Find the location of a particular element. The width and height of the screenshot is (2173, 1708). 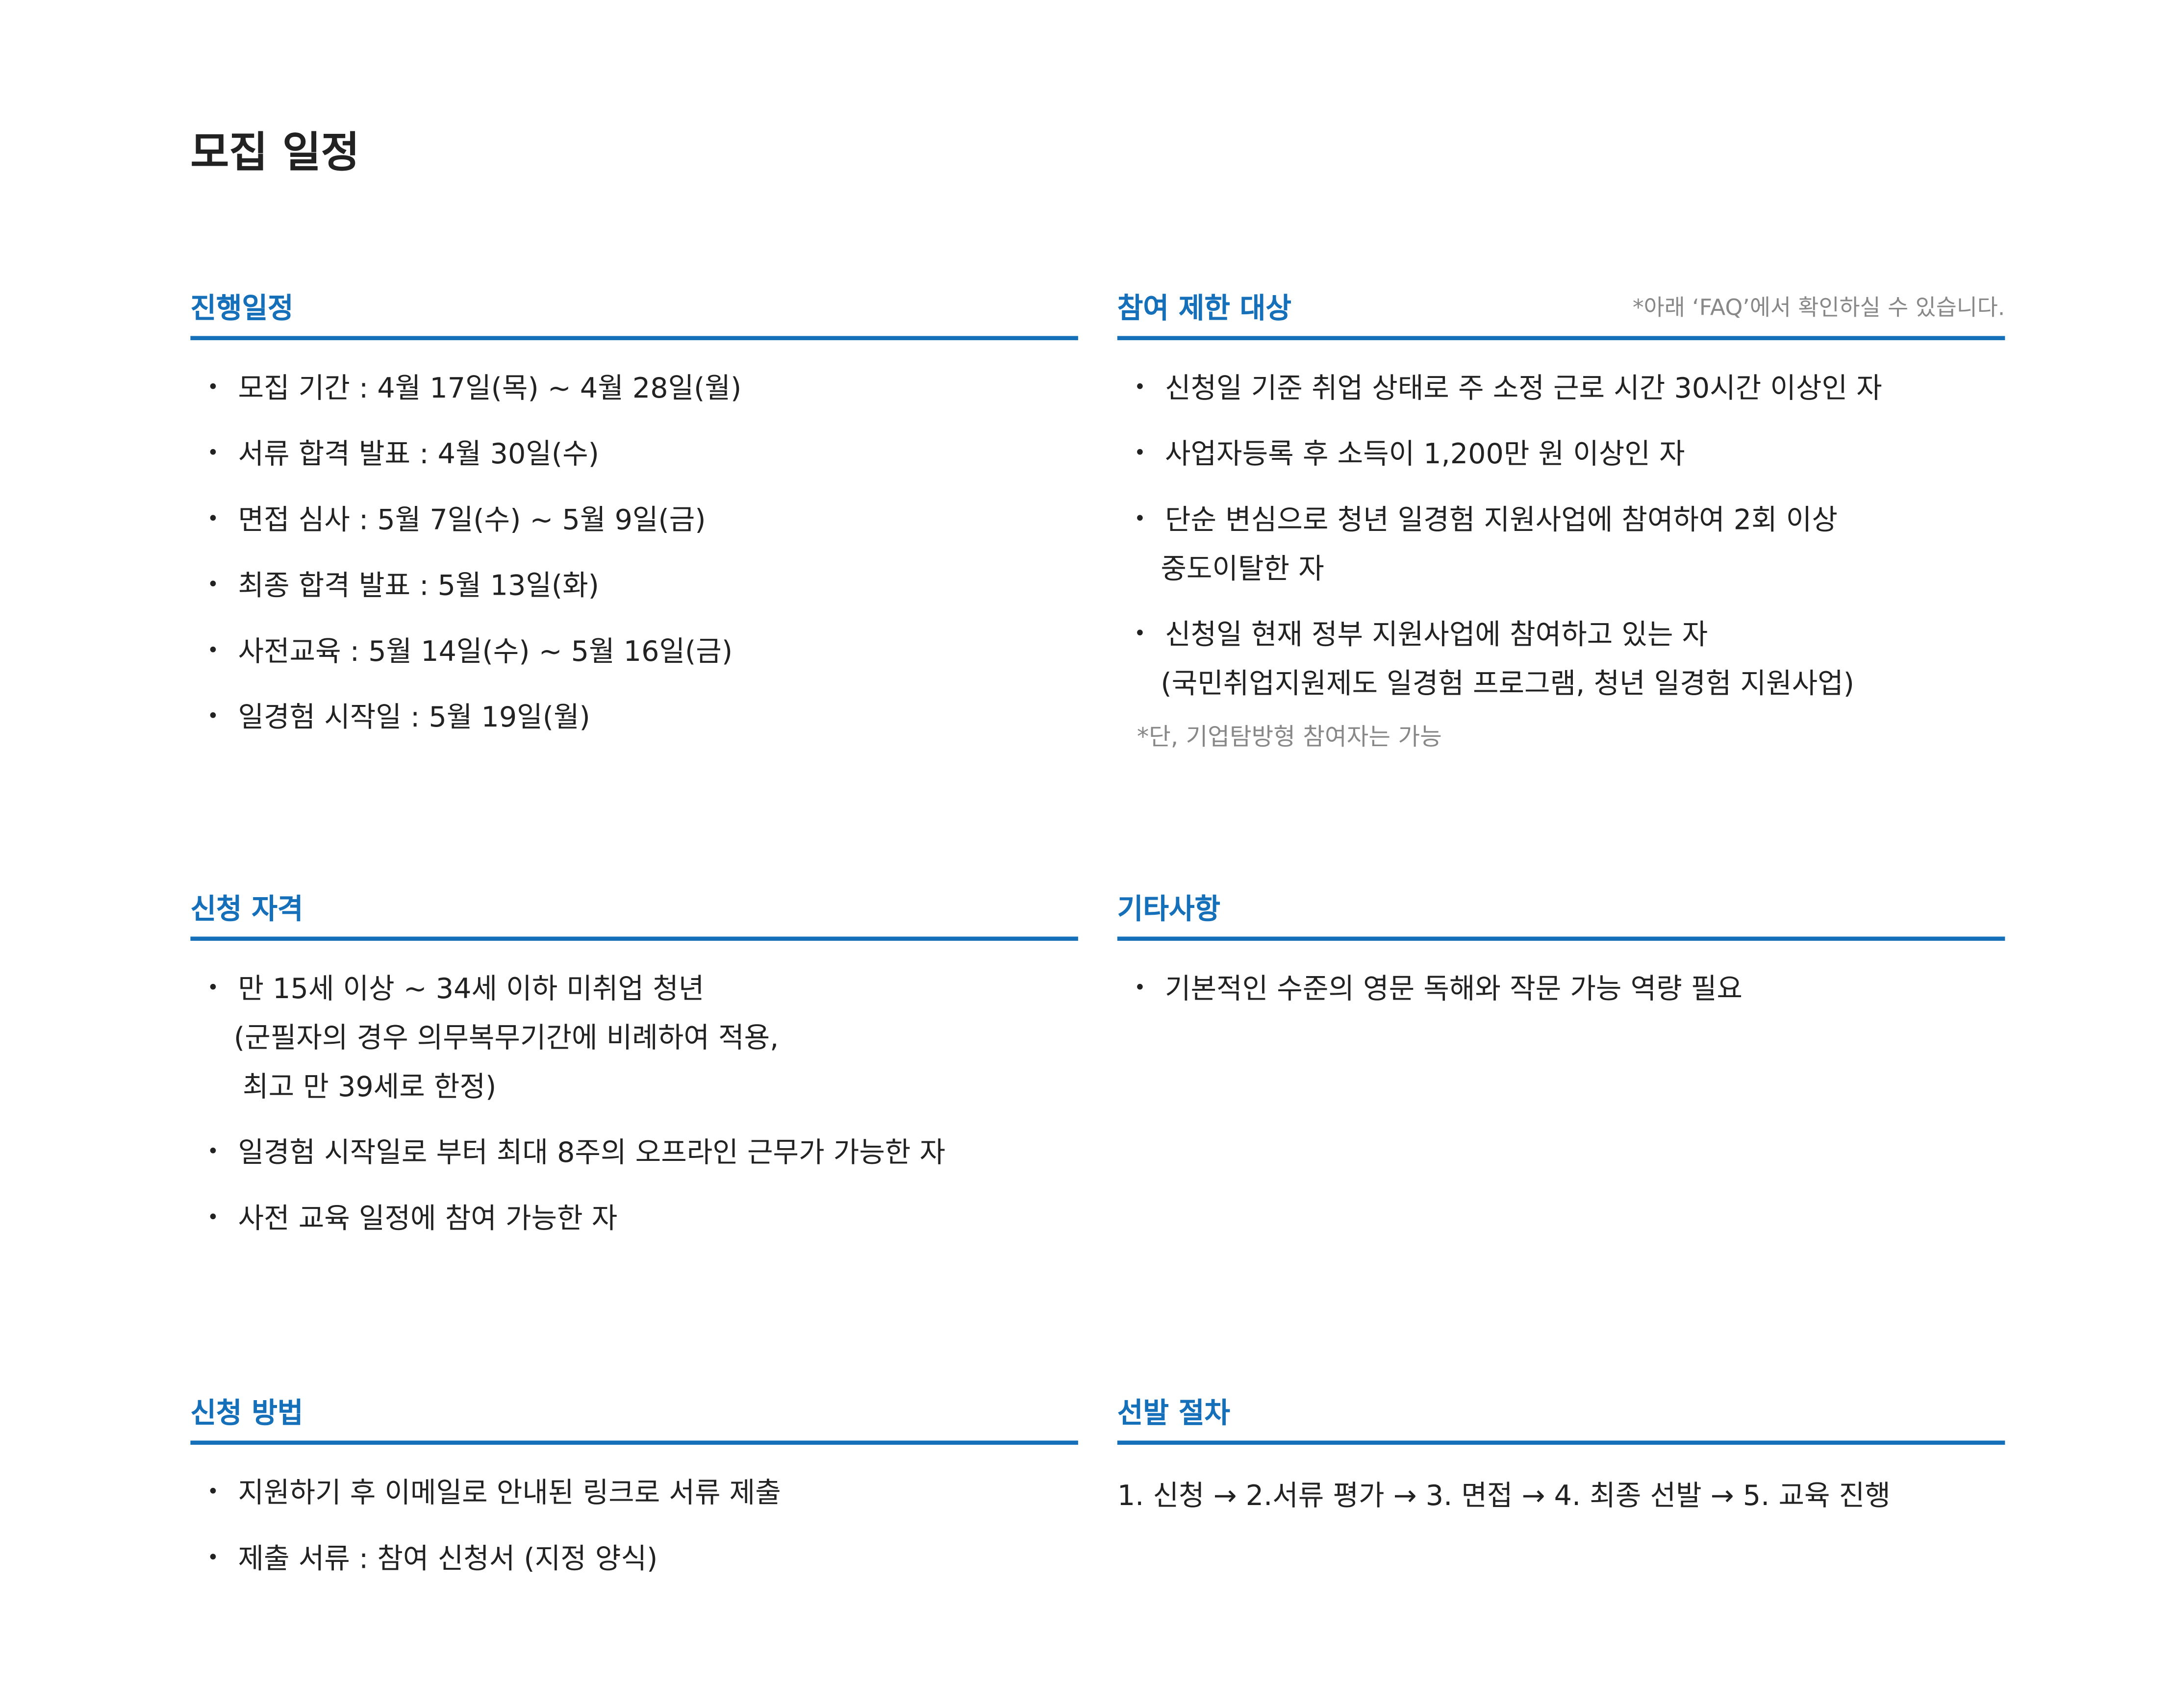

page-title: 모집 일정 is located at coordinates (275, 153).